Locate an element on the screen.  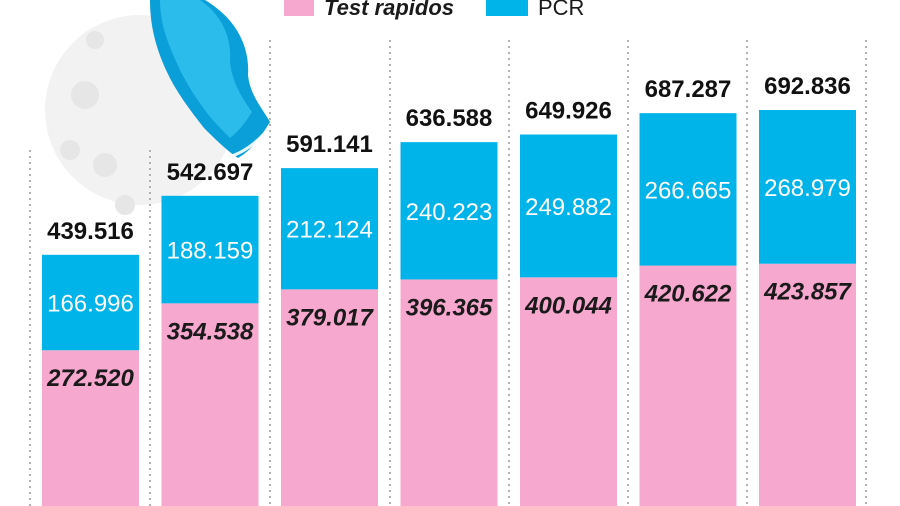
pcr-value-label: 188.159 is located at coordinates (210, 251).